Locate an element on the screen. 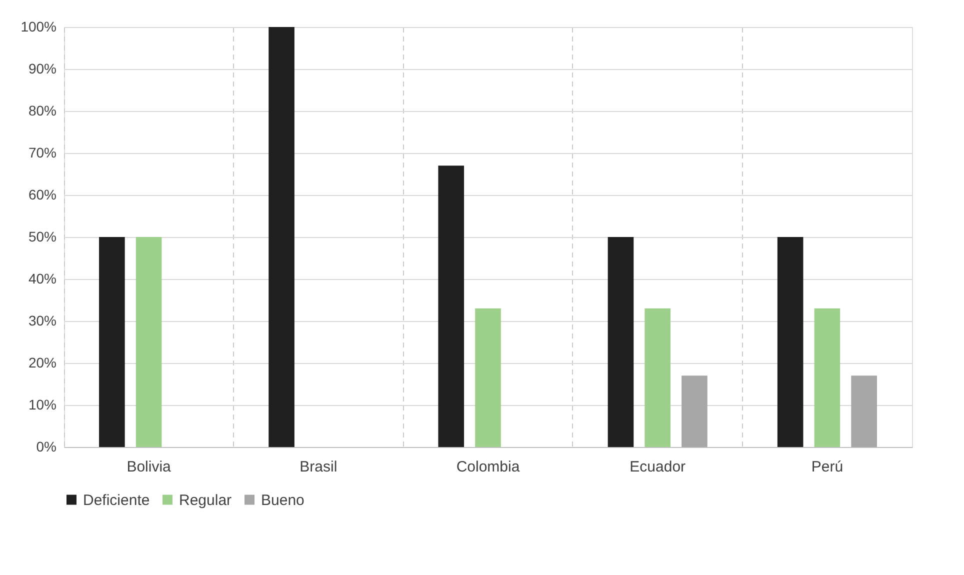 The image size is (964, 575). y-tick-label: 40% is located at coordinates (42, 278).